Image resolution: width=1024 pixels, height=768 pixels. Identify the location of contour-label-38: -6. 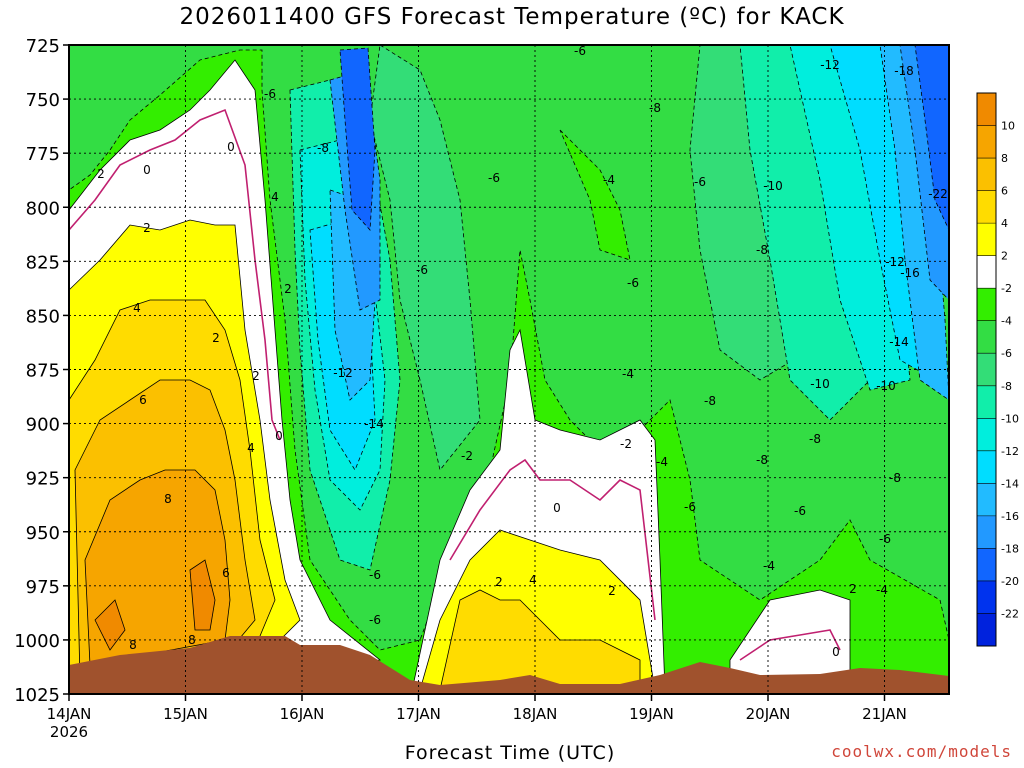
(375, 620).